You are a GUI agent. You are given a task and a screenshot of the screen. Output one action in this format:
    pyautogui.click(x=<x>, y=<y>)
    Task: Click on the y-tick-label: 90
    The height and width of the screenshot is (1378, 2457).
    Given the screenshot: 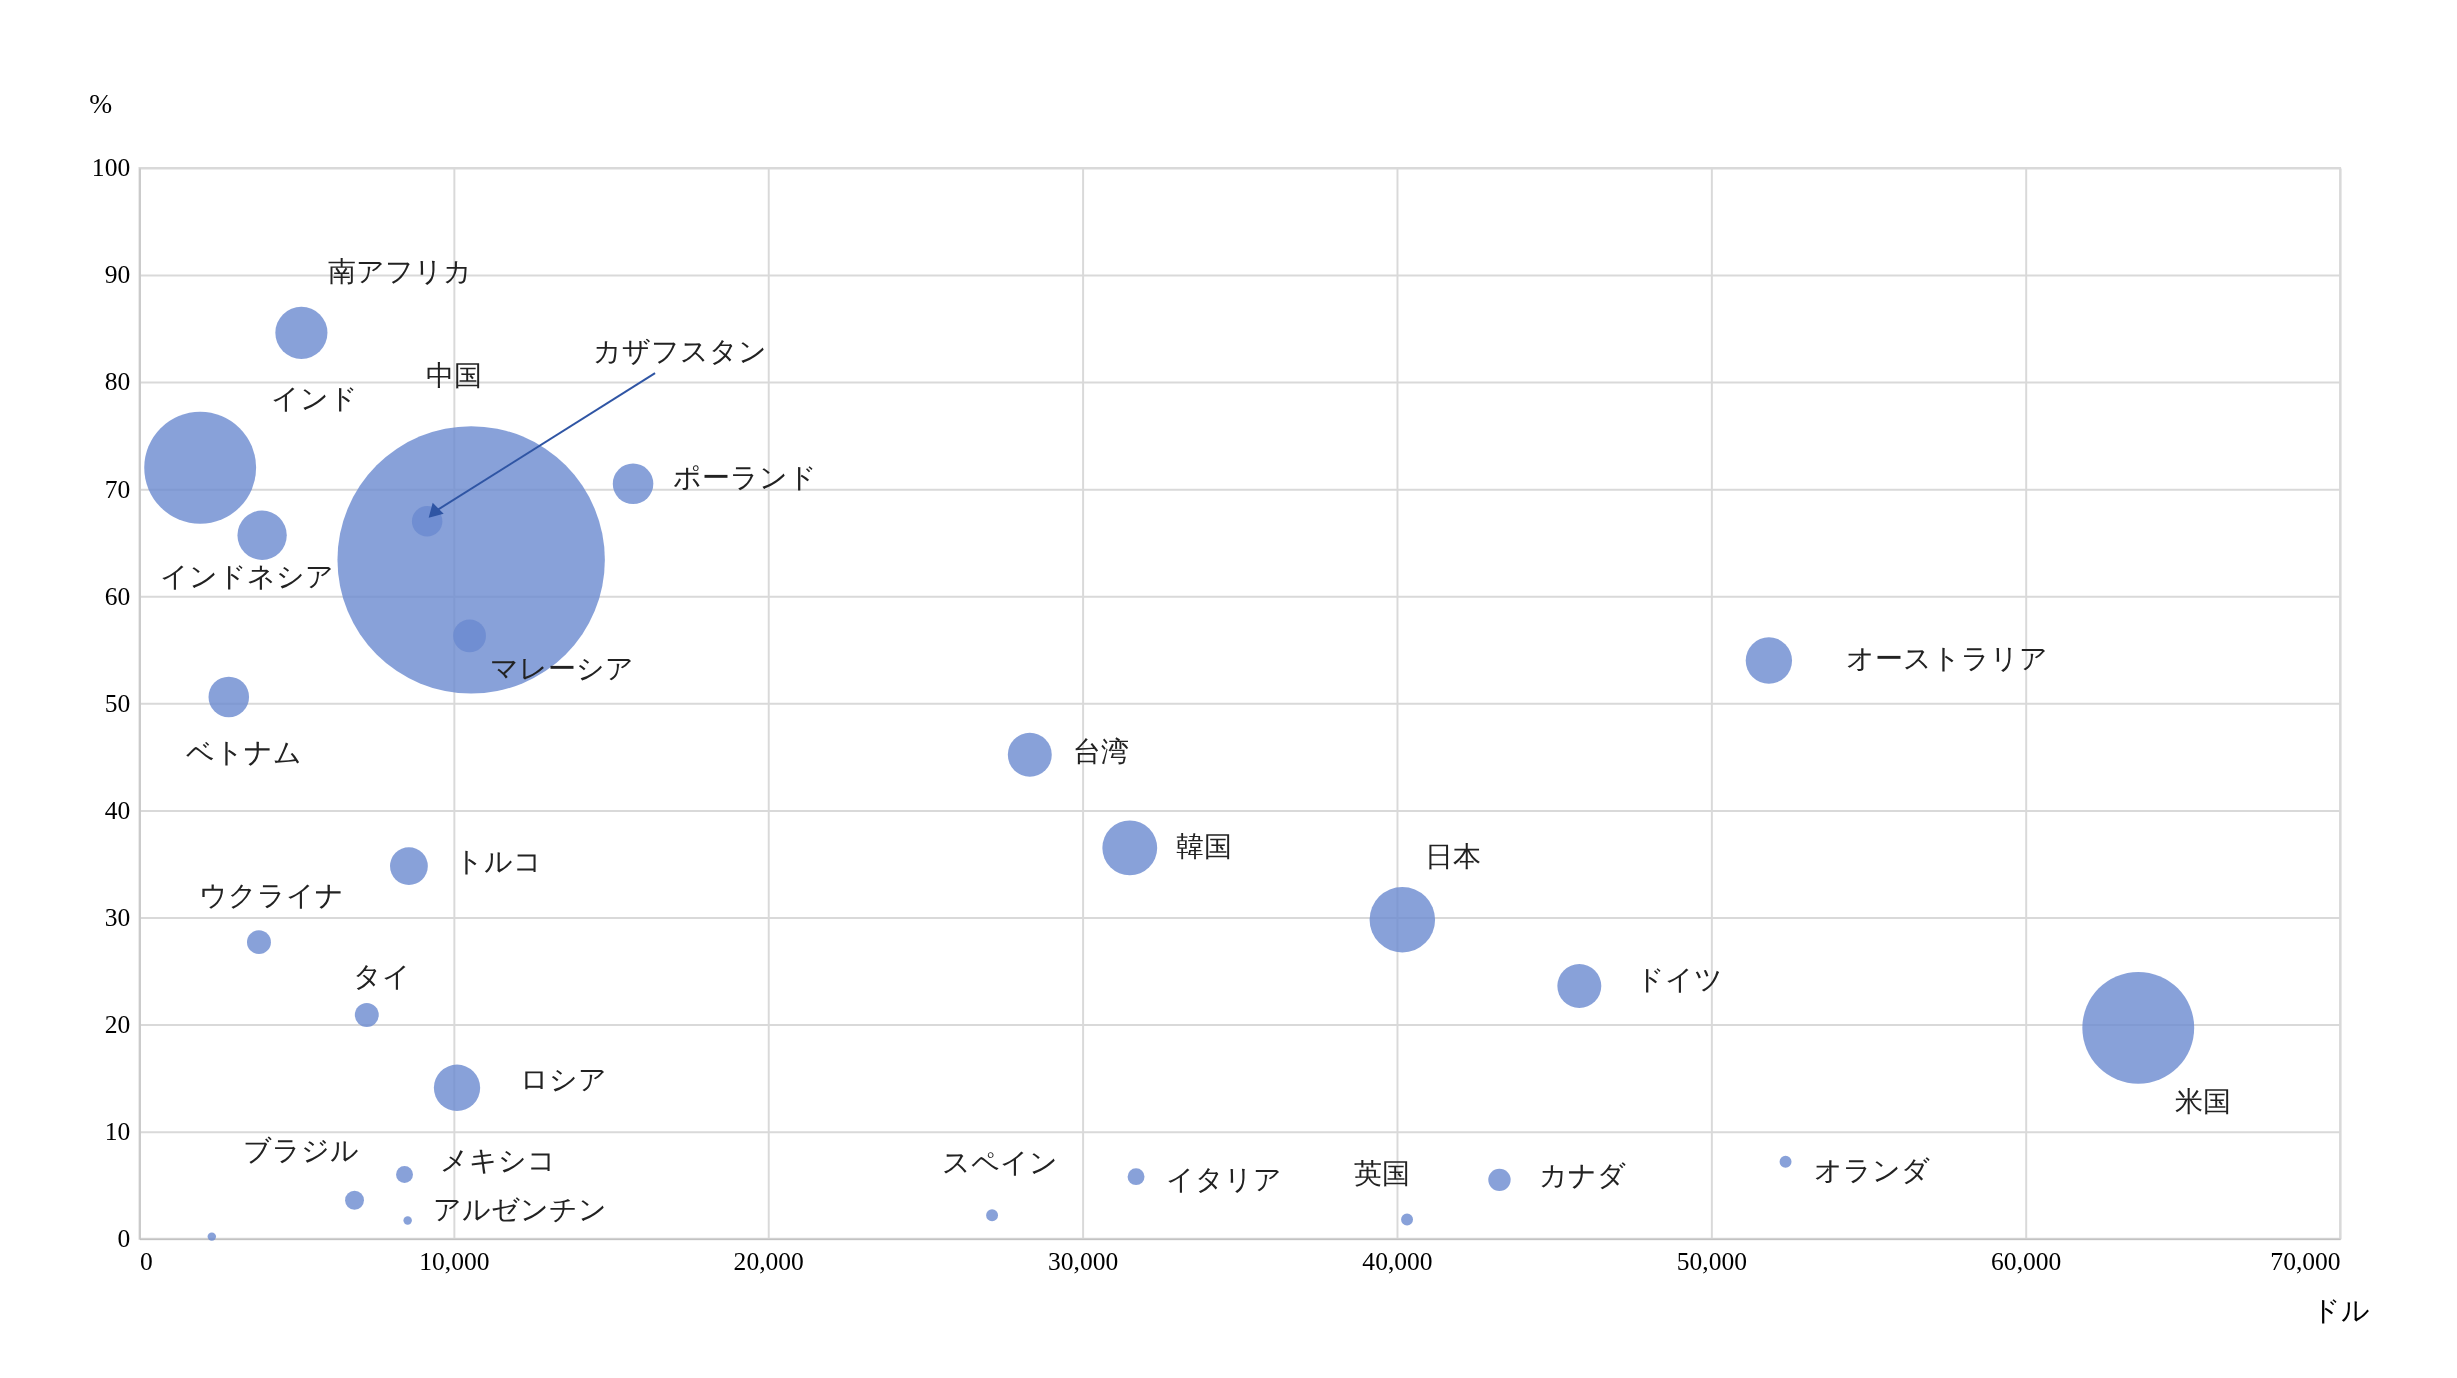 What is the action you would take?
    pyautogui.click(x=117, y=275)
    